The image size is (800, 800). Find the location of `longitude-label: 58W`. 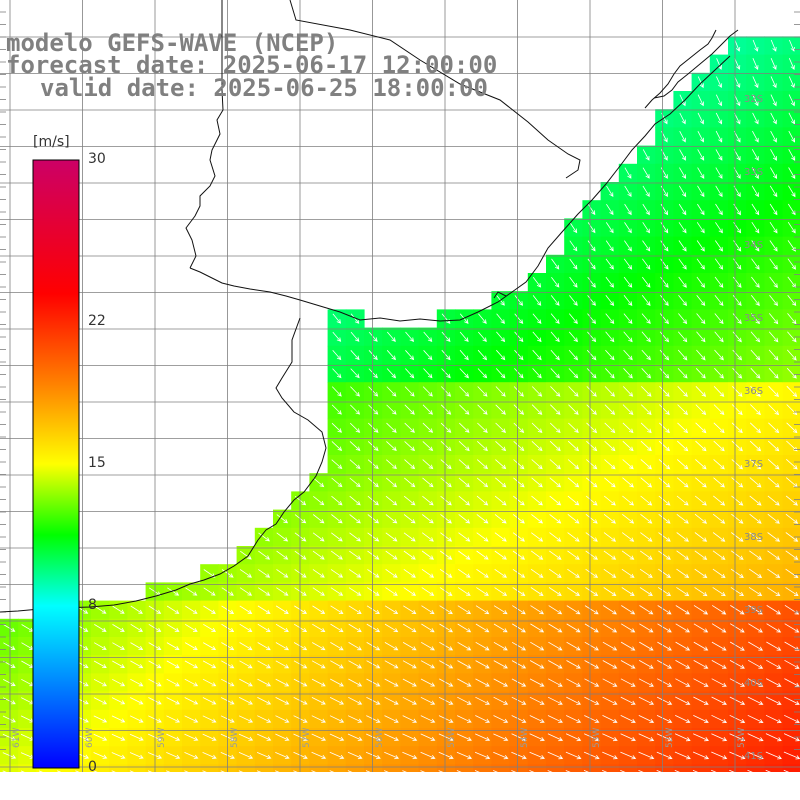

longitude-label: 58W is located at coordinates (234, 737).